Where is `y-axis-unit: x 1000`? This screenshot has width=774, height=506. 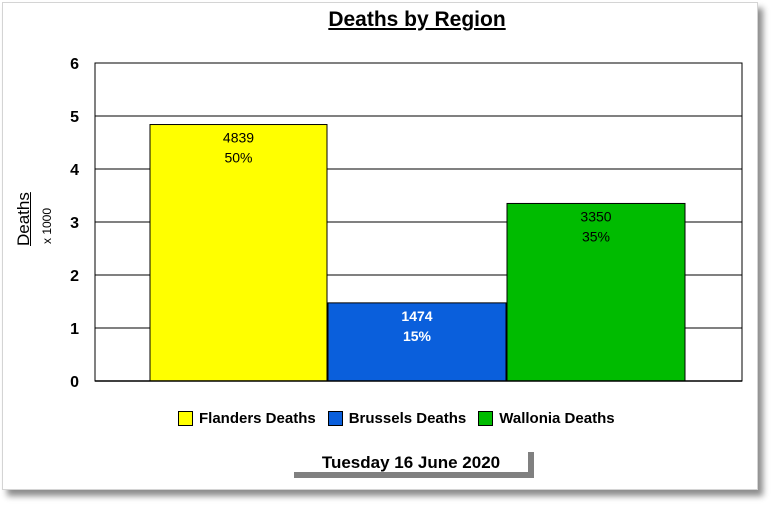
y-axis-unit: x 1000 is located at coordinates (47, 225).